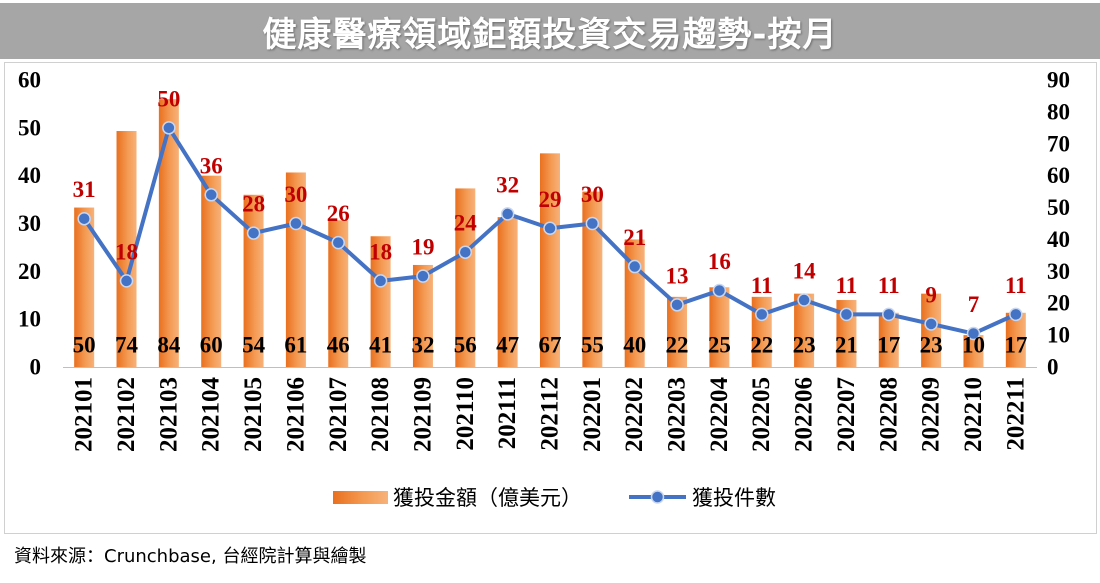 The image size is (1100, 583). I want to click on bar-value-label: 84, so click(169, 345).